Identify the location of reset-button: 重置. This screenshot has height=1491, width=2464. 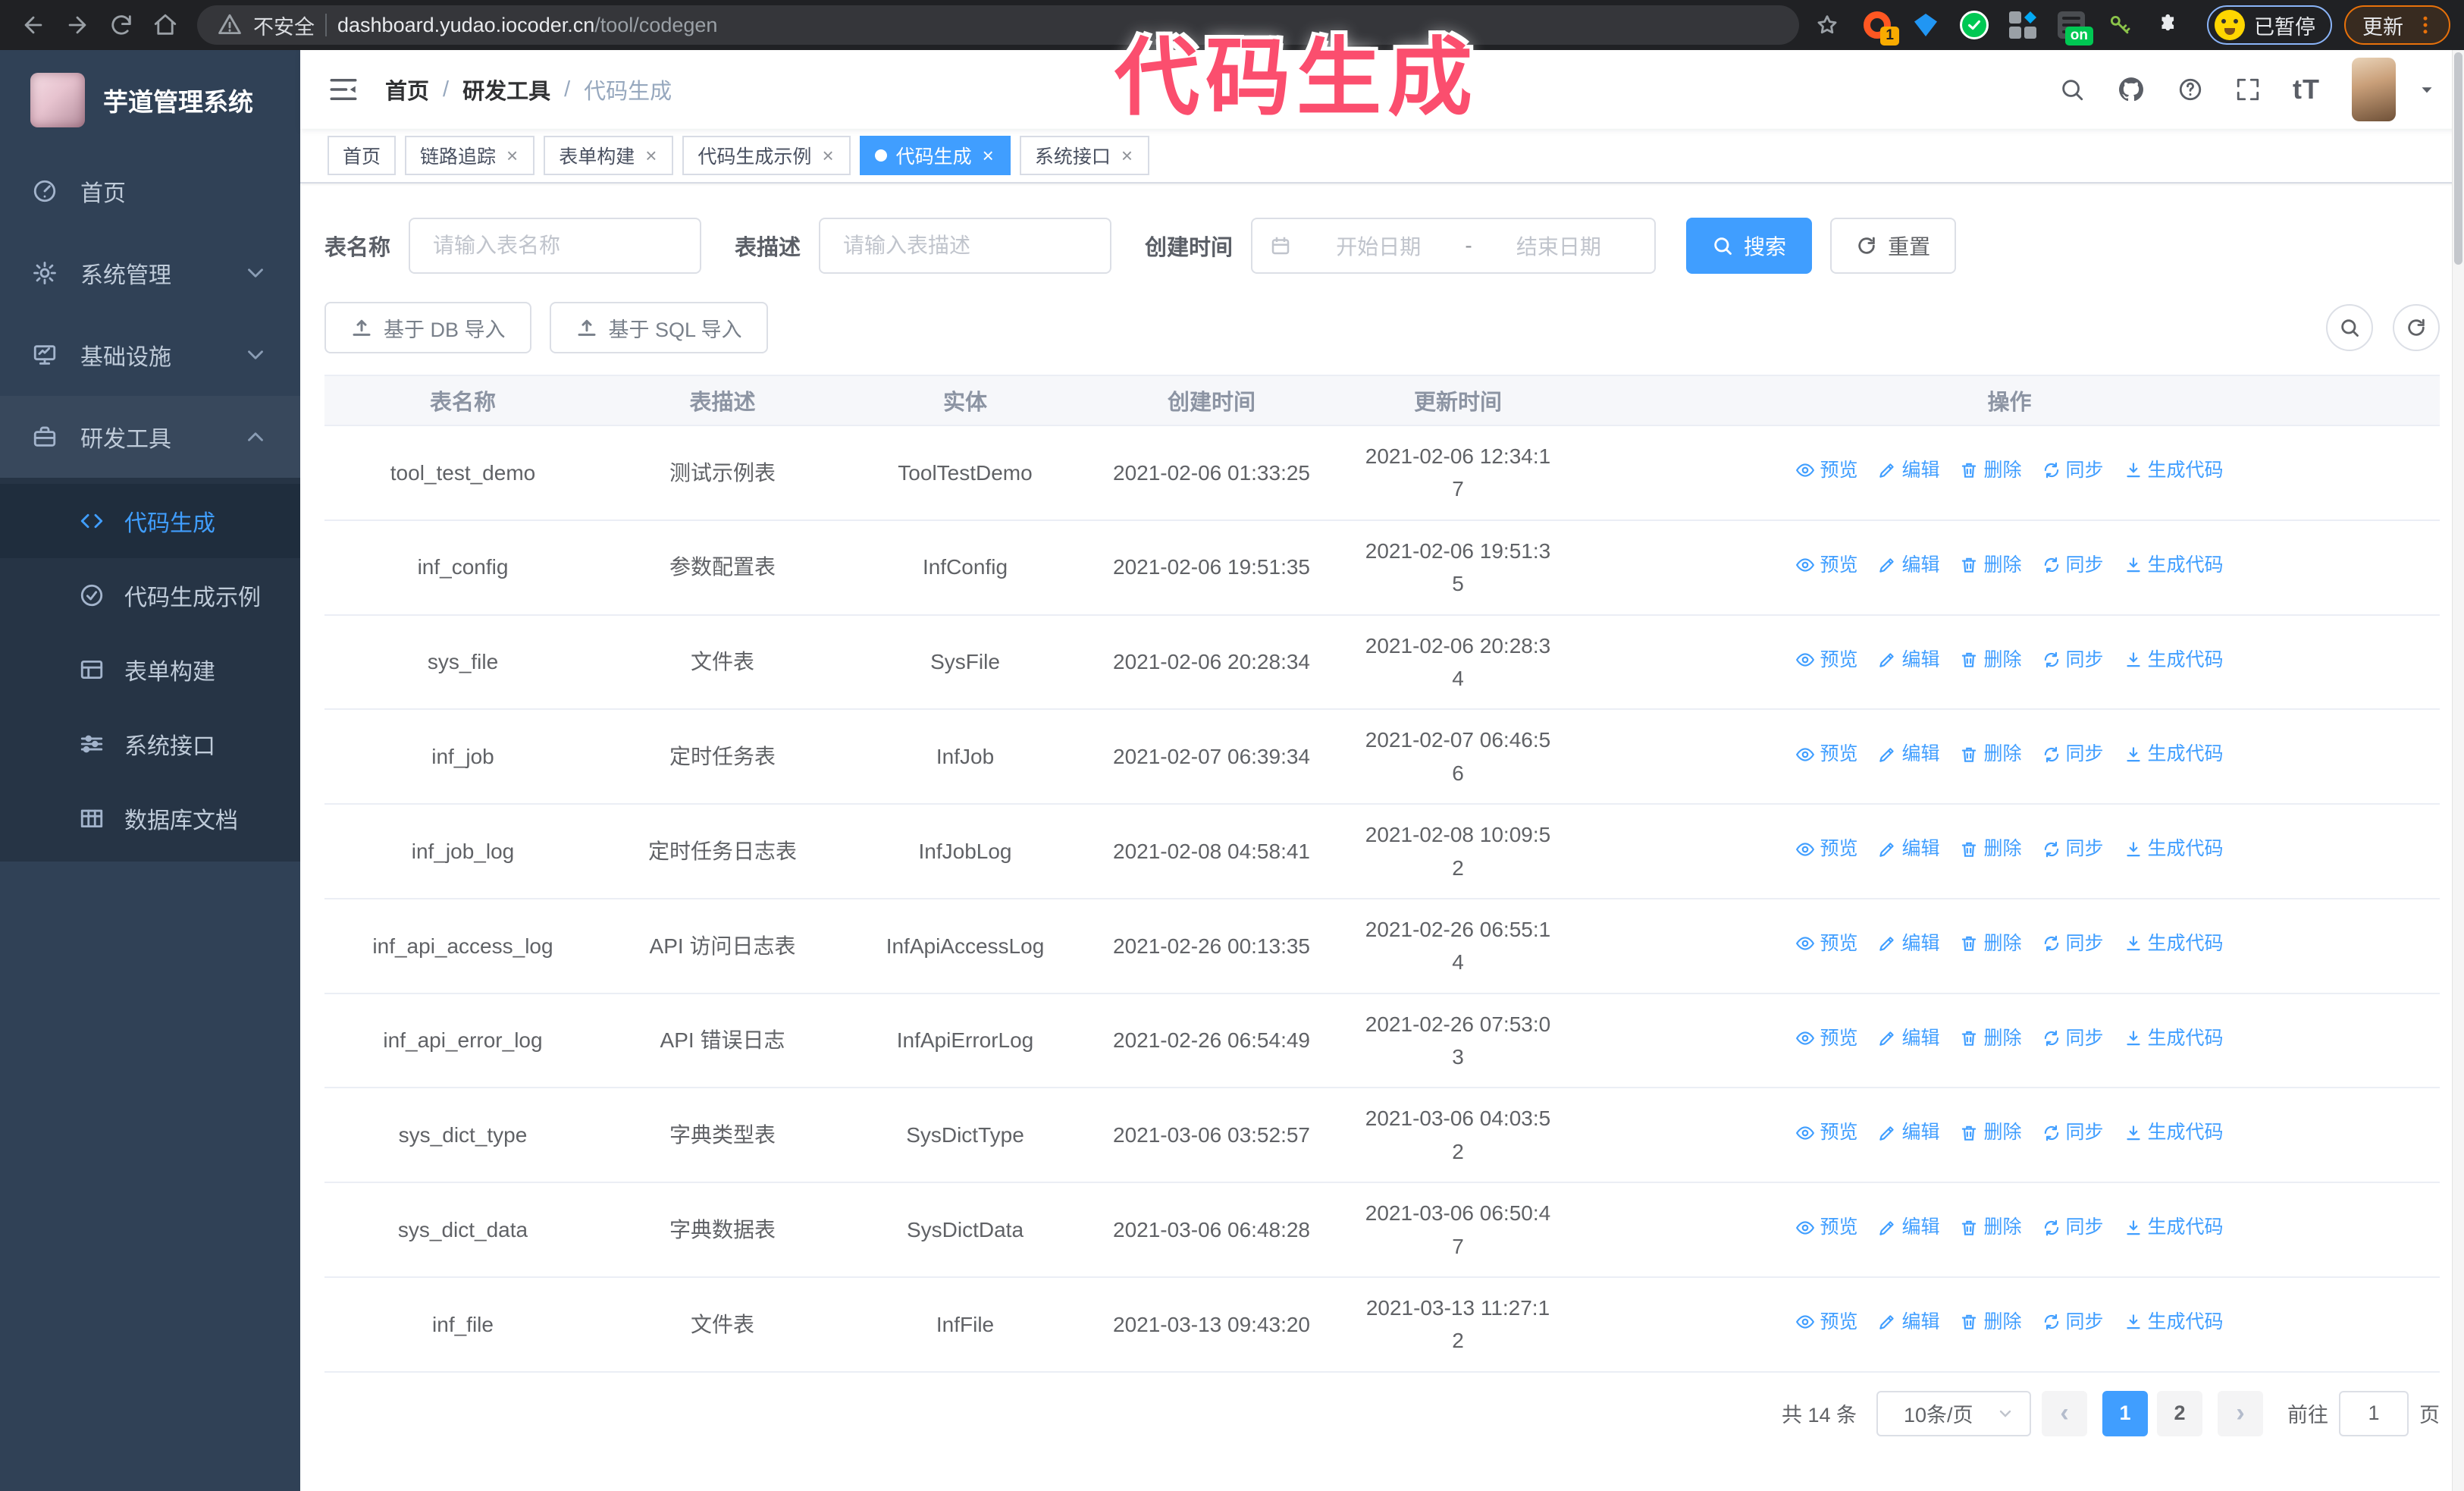
(1893, 246).